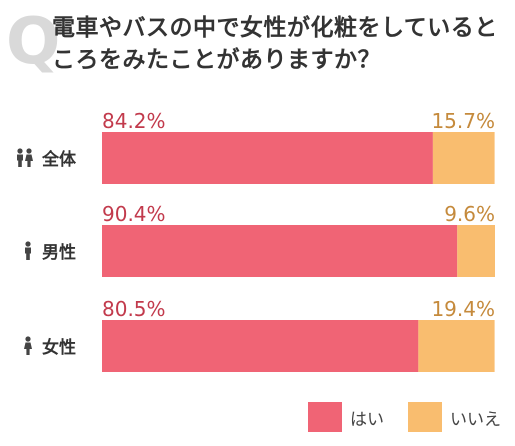 This screenshot has width=515, height=446. I want to click on value-label-no-2: 19.4%, so click(463, 309).